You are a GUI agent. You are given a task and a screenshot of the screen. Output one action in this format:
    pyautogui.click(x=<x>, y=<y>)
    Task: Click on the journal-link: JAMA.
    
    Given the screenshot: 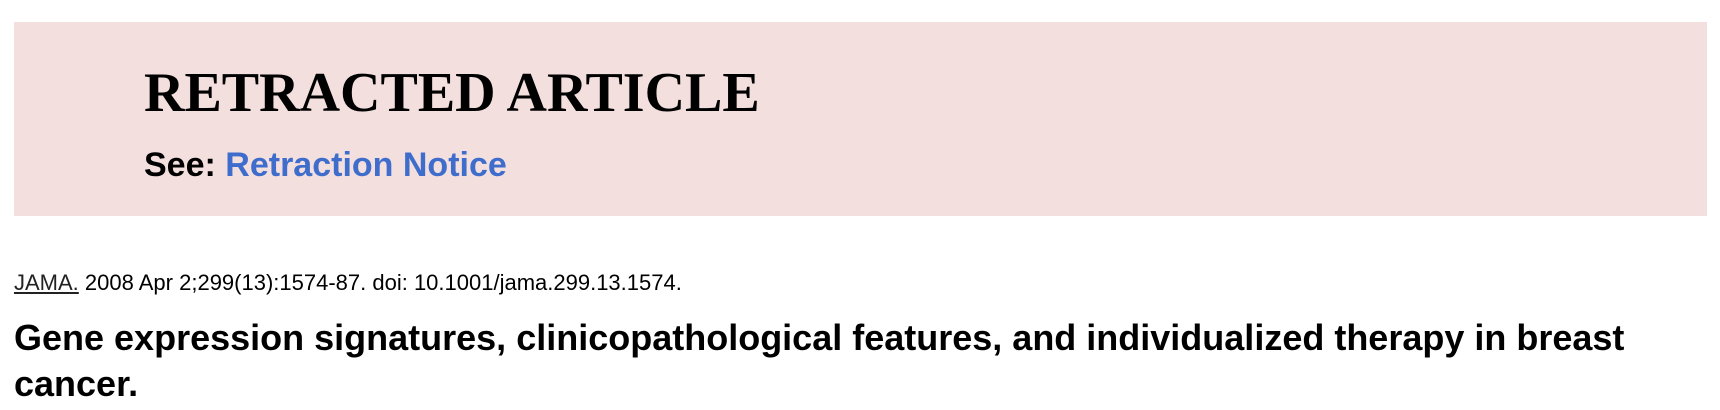 What is the action you would take?
    pyautogui.click(x=46, y=282)
    